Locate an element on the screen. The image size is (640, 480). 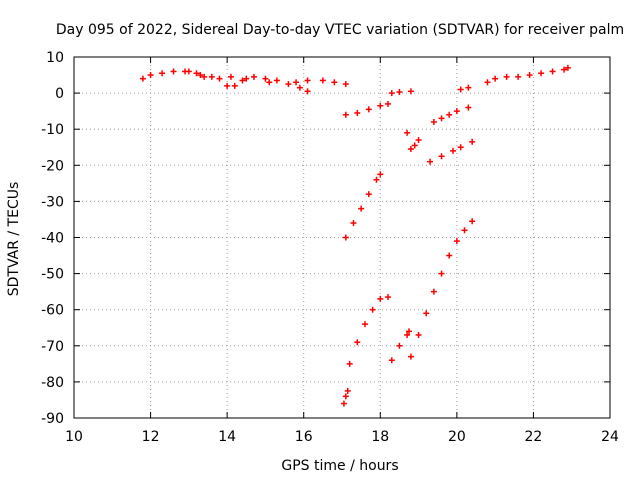
y-tick-label: -20 is located at coordinates (52, 166).